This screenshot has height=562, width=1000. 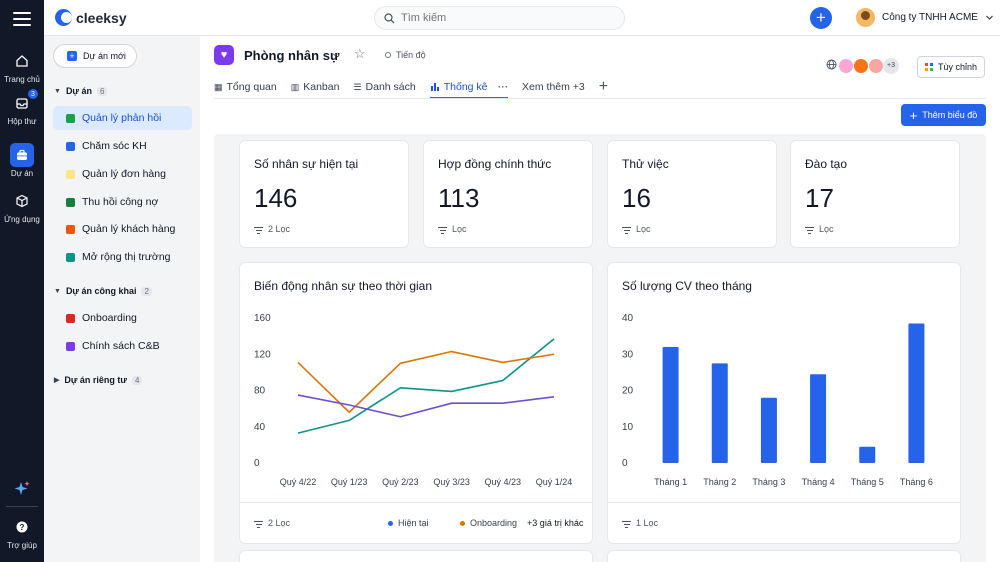 What do you see at coordinates (122, 257) in the screenshot?
I see `sidebar-item-market: Mở rộng thị trường` at bounding box center [122, 257].